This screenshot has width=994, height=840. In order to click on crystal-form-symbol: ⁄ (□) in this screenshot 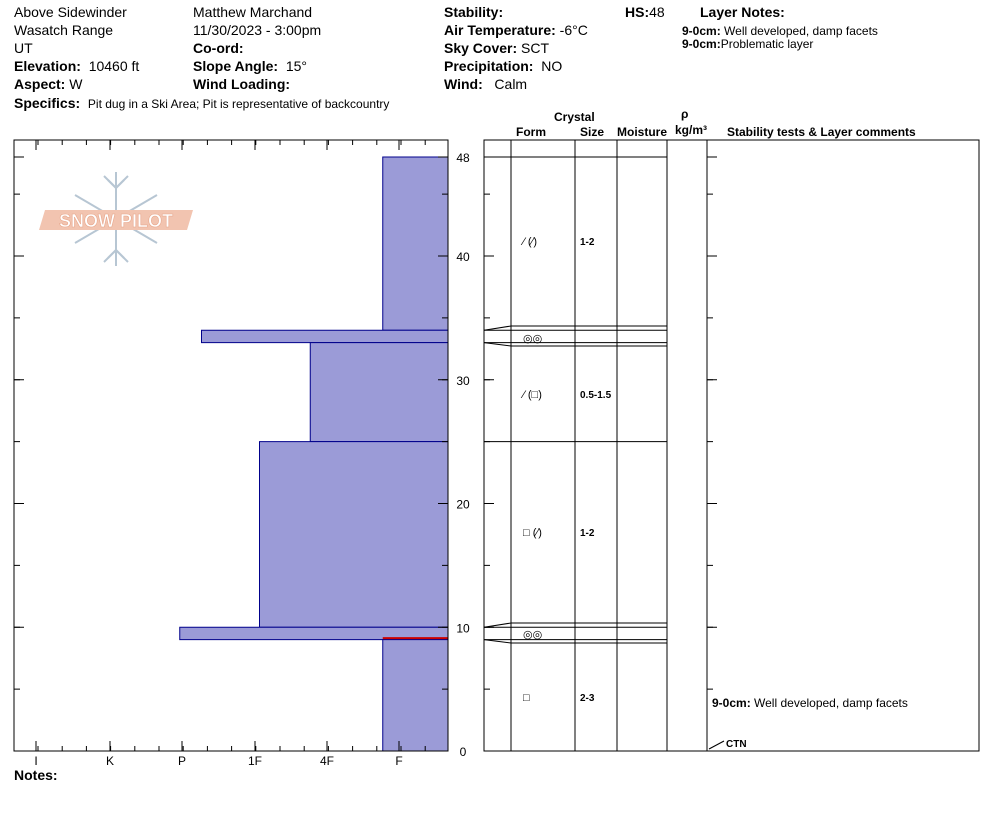, I will do `click(531, 395)`.